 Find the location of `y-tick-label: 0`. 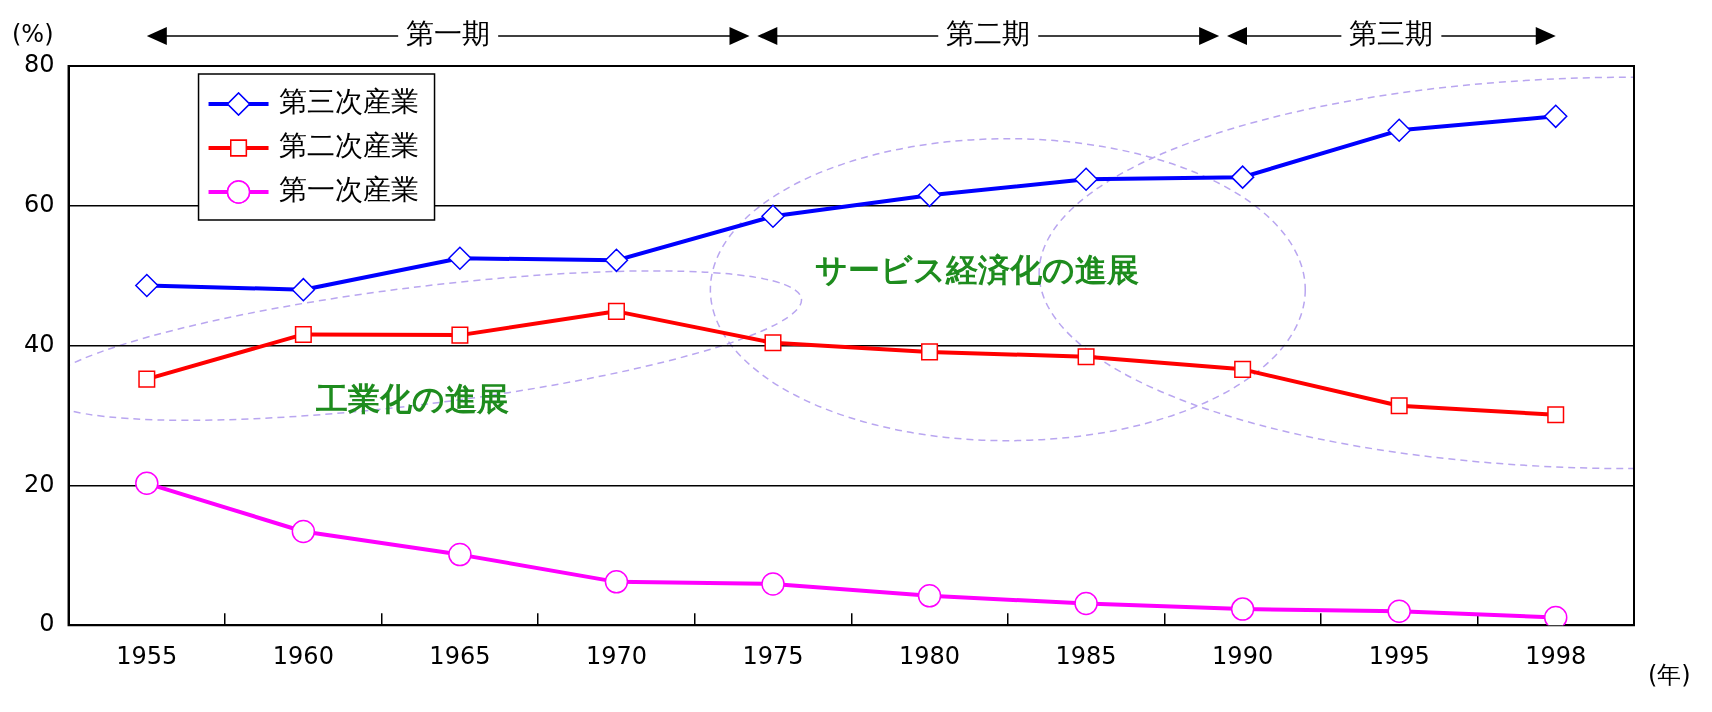

y-tick-label: 0 is located at coordinates (47, 623).